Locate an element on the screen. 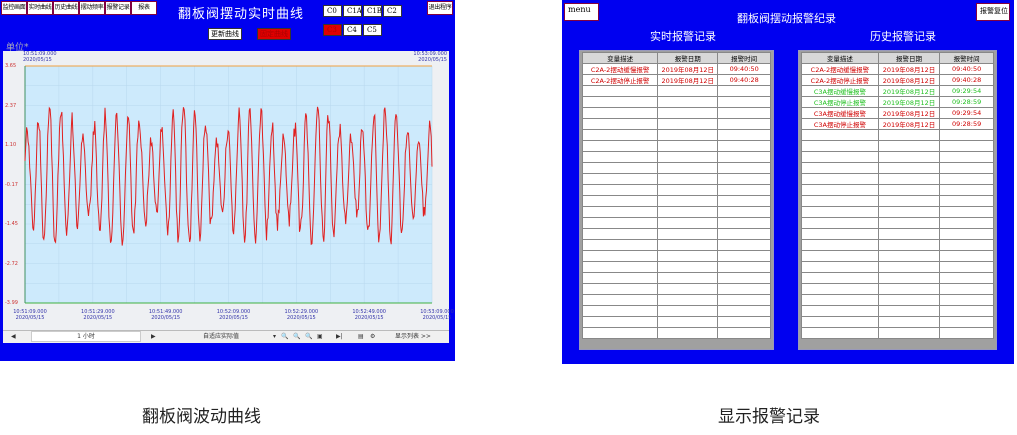 Image resolution: width=1017 pixels, height=435 pixels. channel-button: C4 is located at coordinates (352, 30).